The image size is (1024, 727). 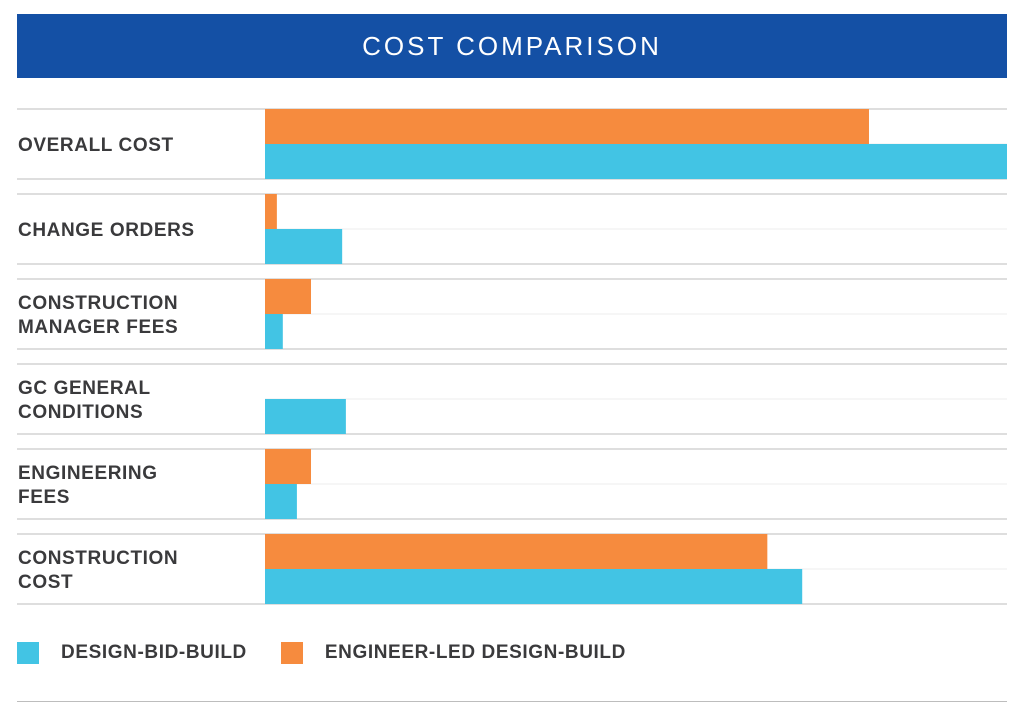 I want to click on bar-overall-cost-design-bid-build, so click(x=636, y=161).